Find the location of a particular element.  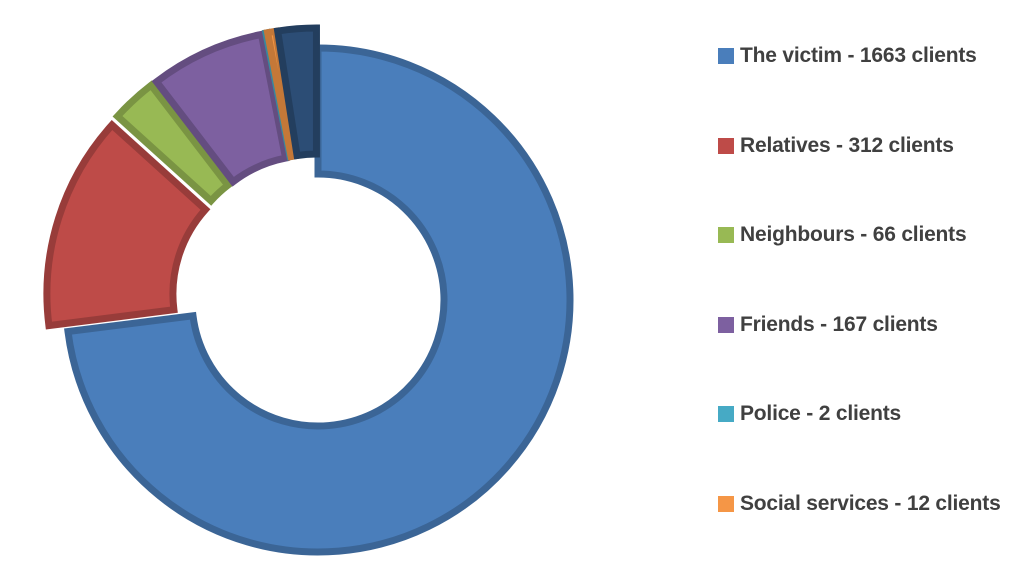

slice-neighbours is located at coordinates (172, 143).